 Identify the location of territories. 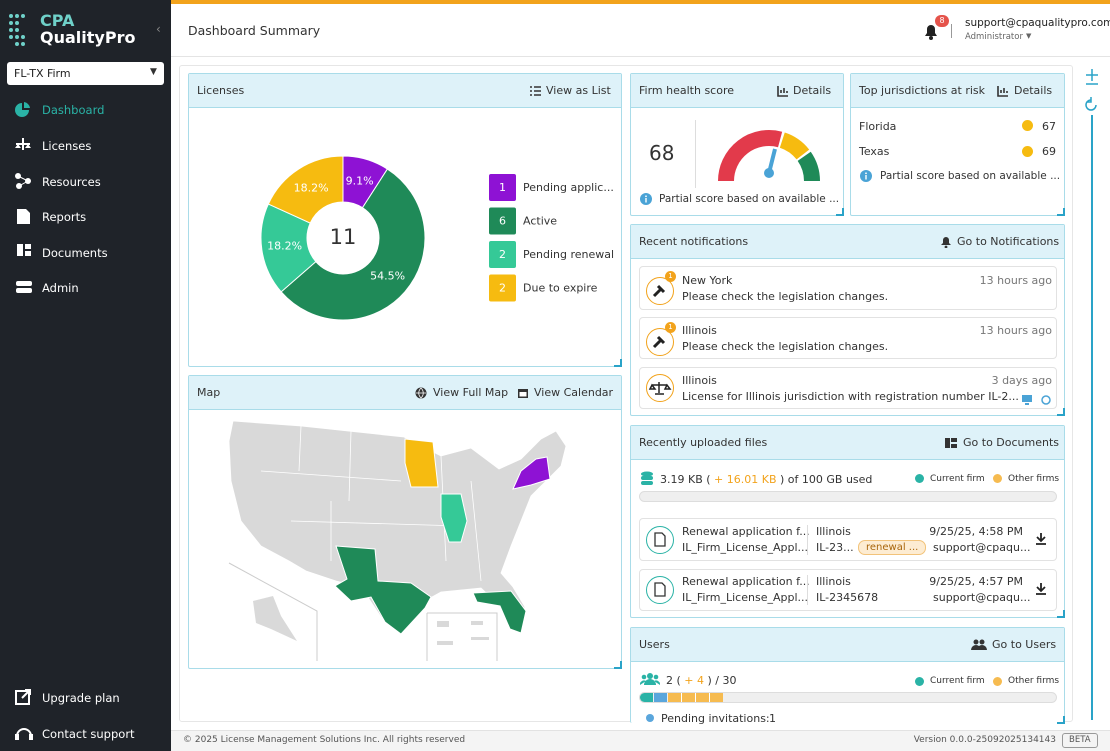
(463, 633).